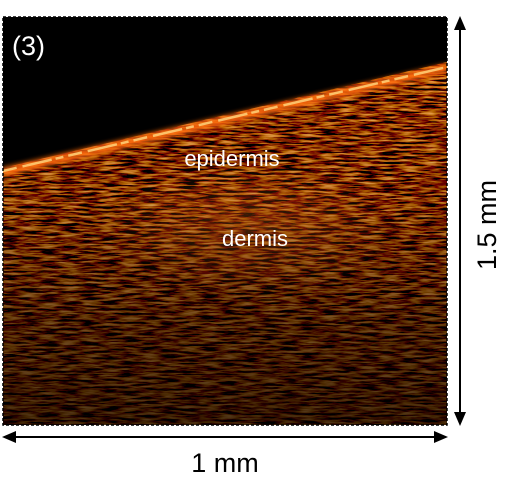 The image size is (510, 490). Describe the element at coordinates (487, 225) in the screenshot. I see `vertical-scale-label: 1.5 mm` at that location.